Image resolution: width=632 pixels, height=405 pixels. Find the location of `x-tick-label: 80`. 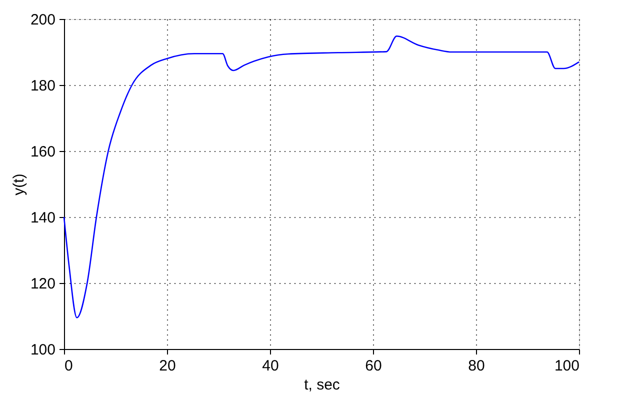

x-tick-label: 80 is located at coordinates (476, 366).